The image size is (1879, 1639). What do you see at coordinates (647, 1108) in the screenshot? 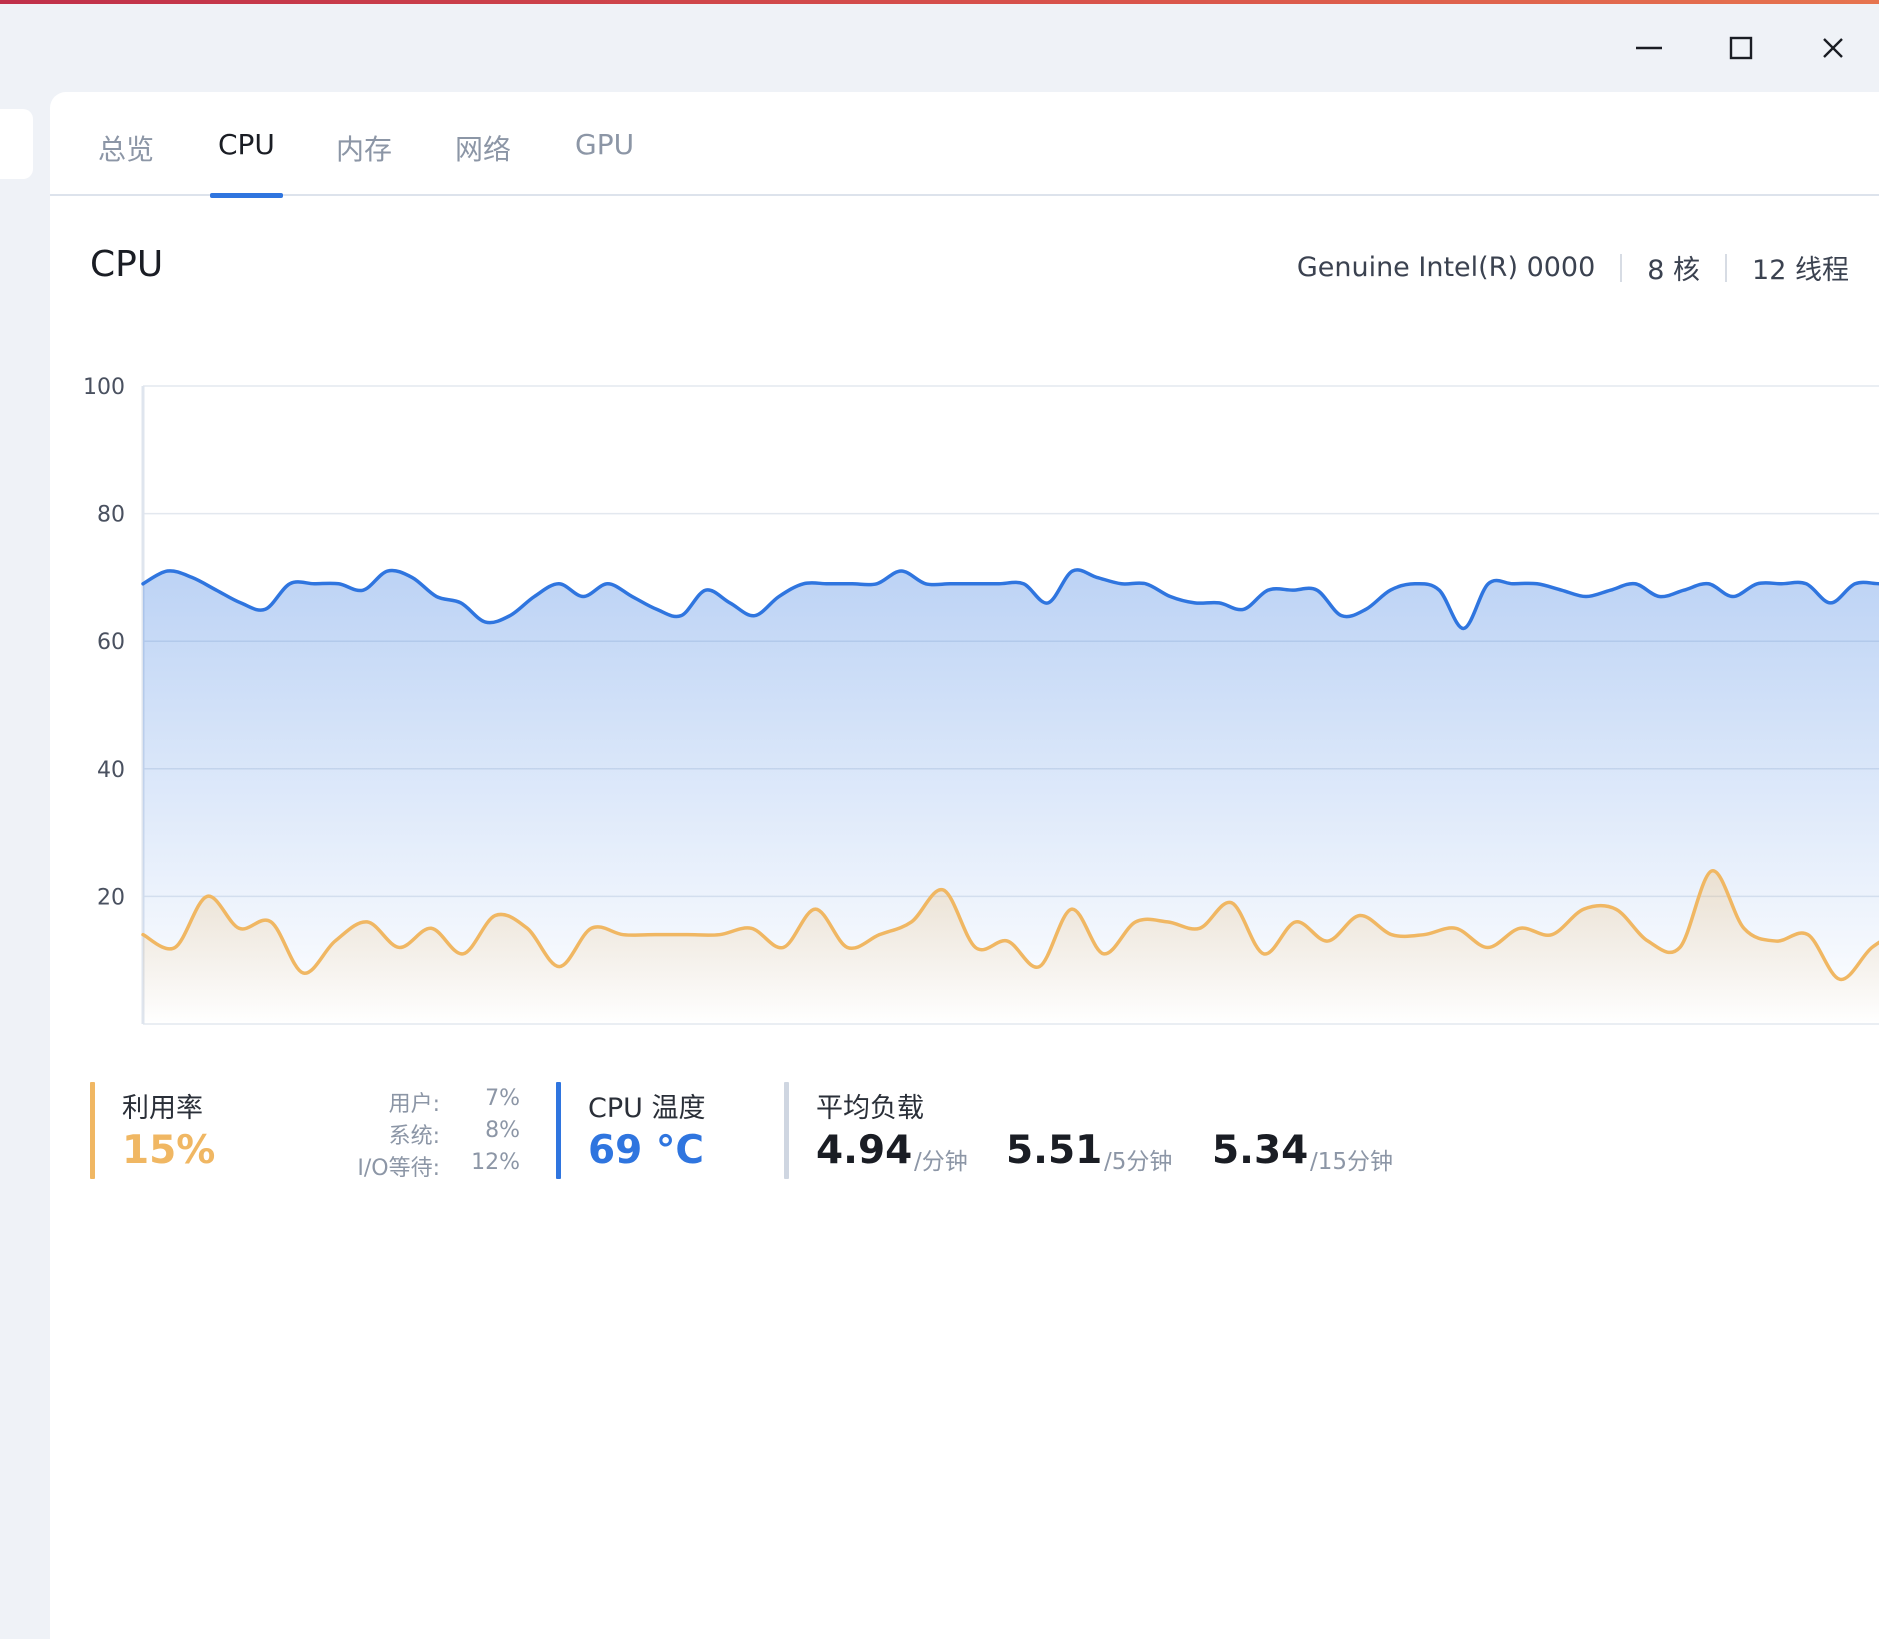
I see `temperature-label: CPU 温度` at bounding box center [647, 1108].